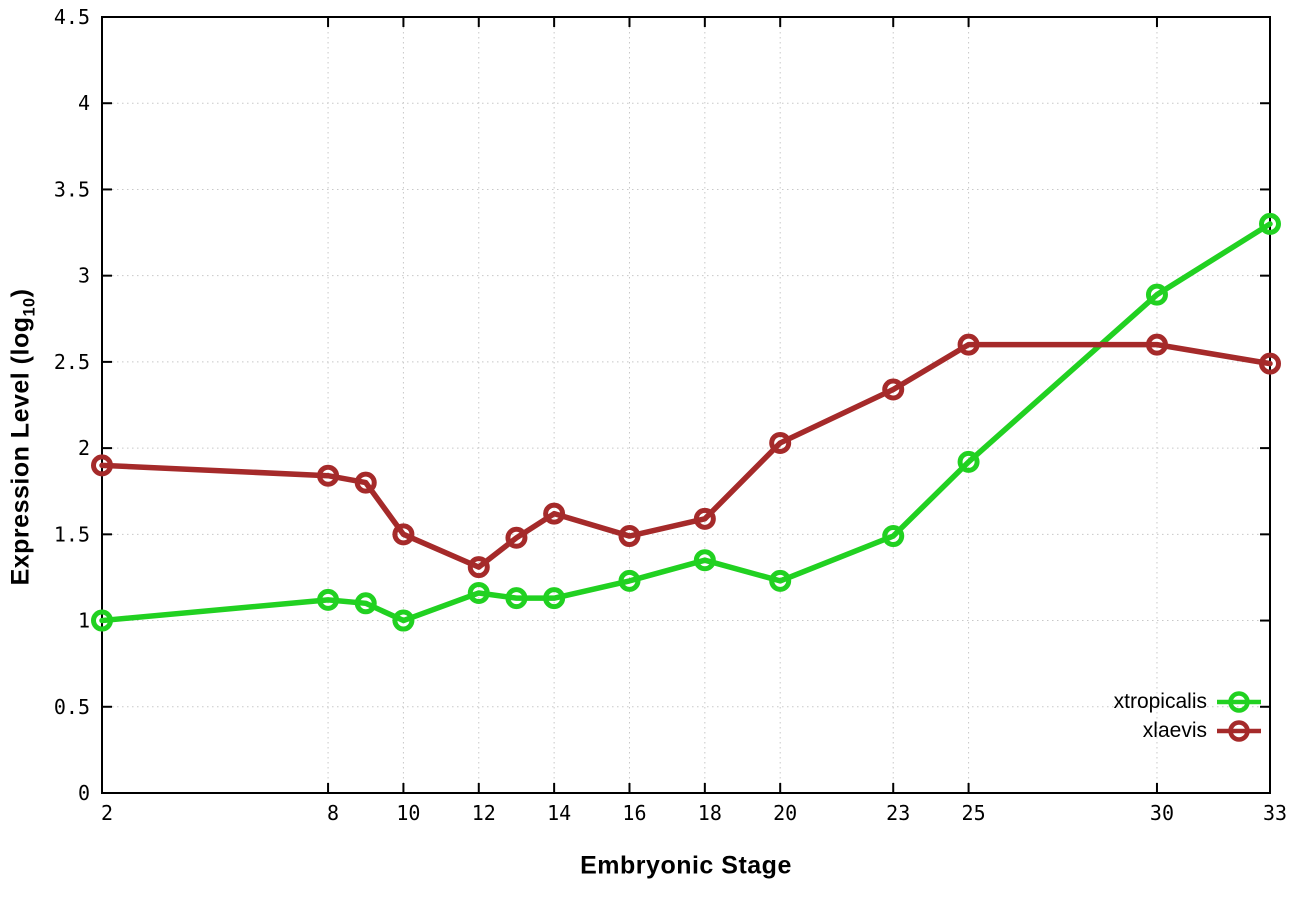  What do you see at coordinates (484, 813) in the screenshot?
I see `x-tick-label: 12` at bounding box center [484, 813].